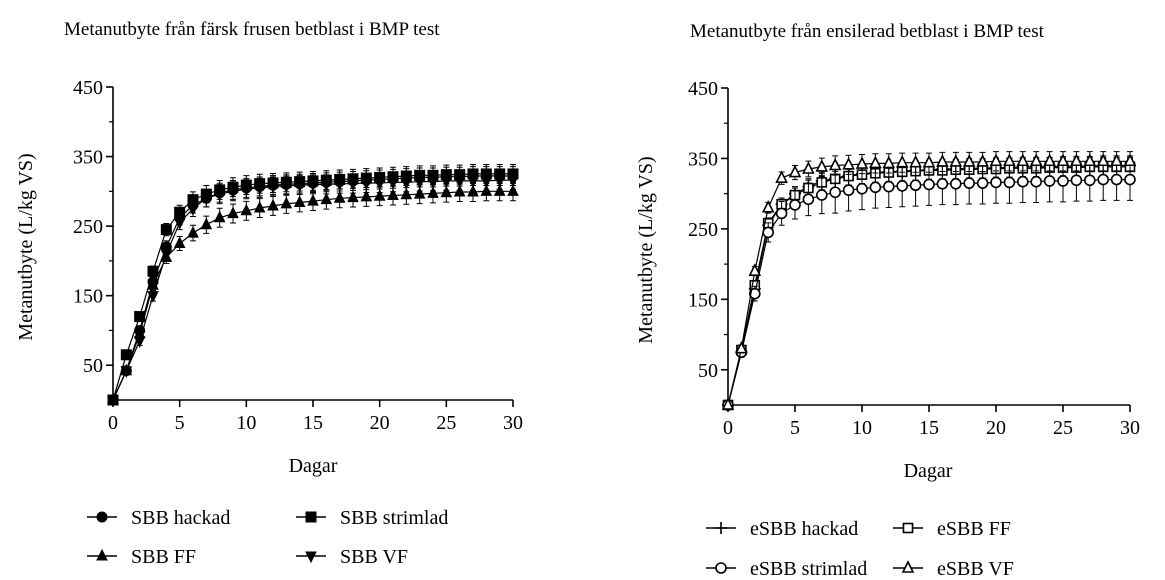 Image resolution: width=1165 pixels, height=580 pixels. Describe the element at coordinates (113, 423) in the screenshot. I see `x-tick-label: 0` at that location.